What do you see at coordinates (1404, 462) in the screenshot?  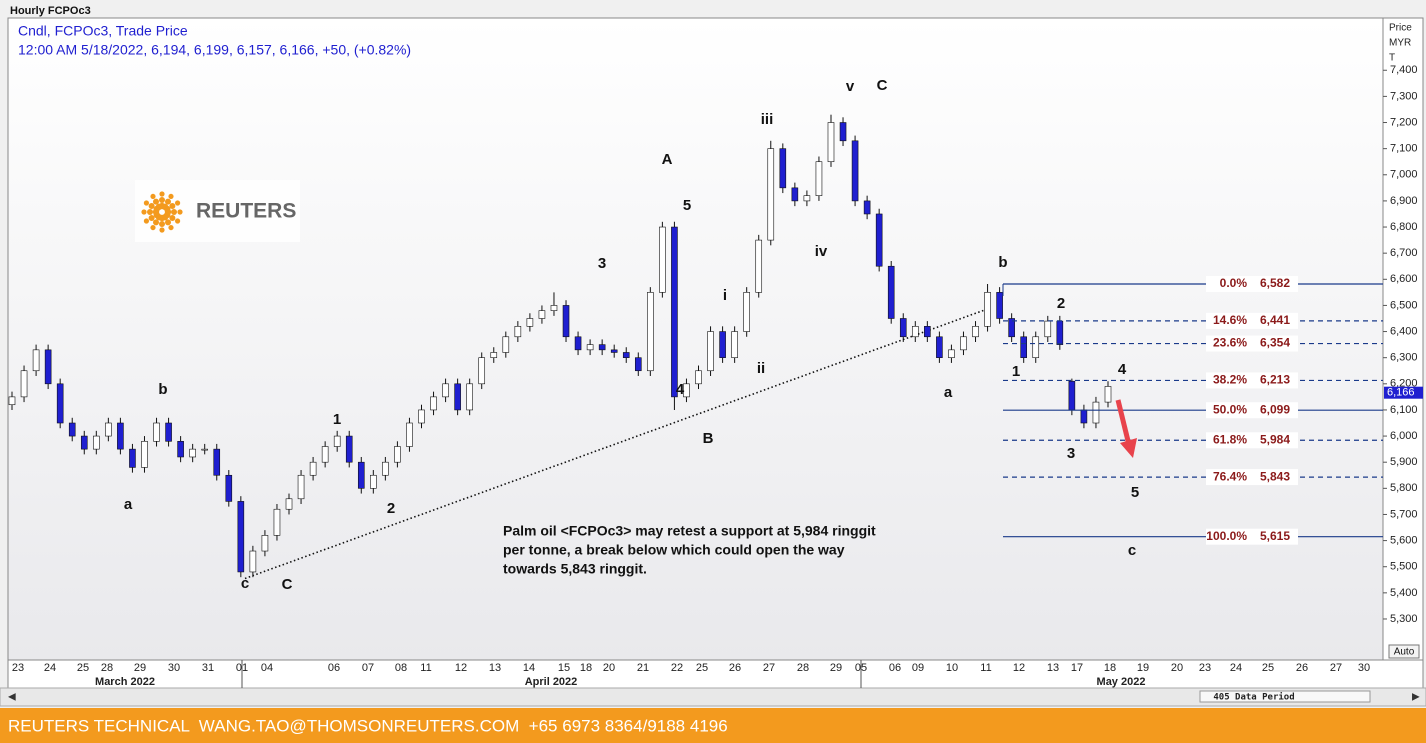 I see `y-tick-label: 5,900` at bounding box center [1404, 462].